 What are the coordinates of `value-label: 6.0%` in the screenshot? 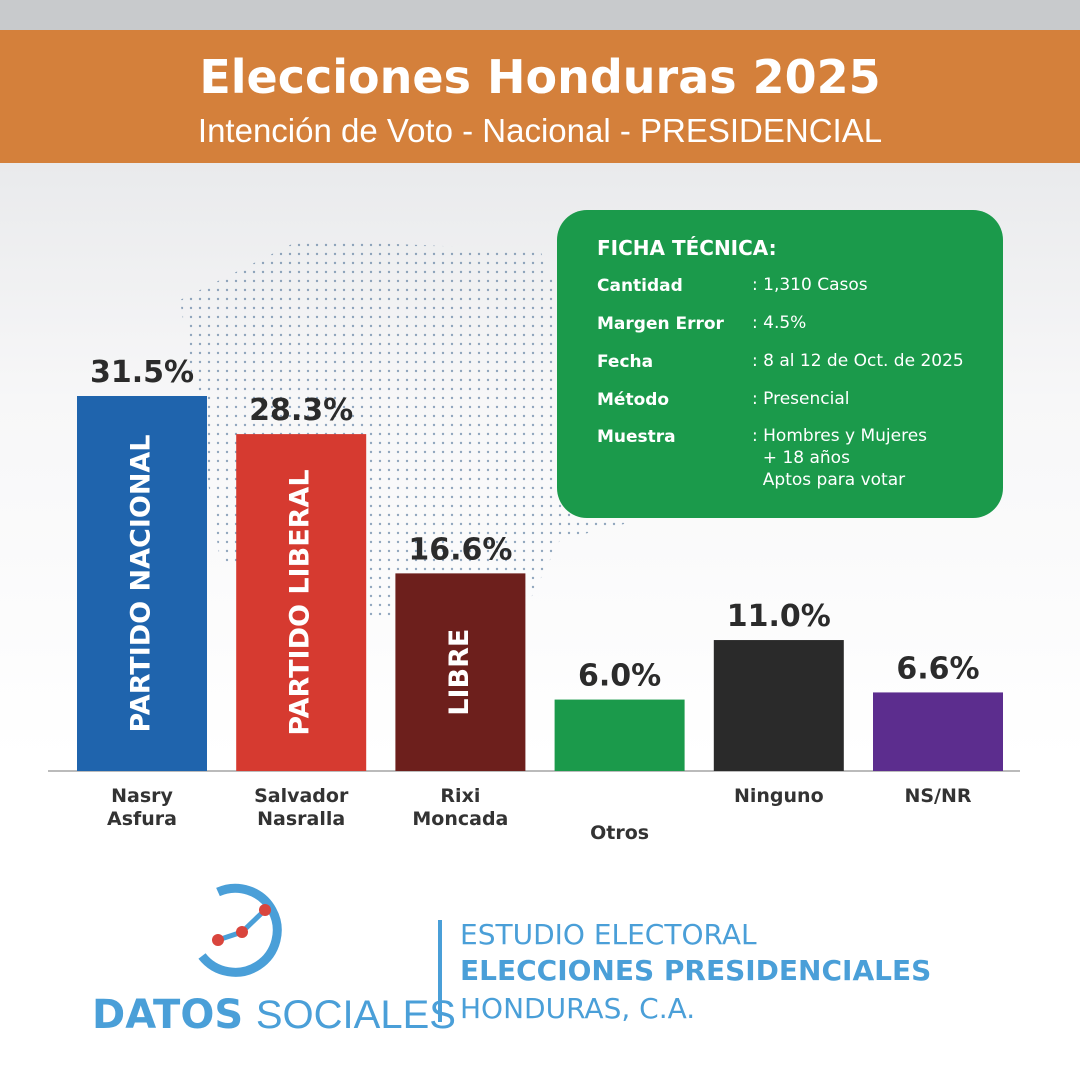 It's located at (619, 676).